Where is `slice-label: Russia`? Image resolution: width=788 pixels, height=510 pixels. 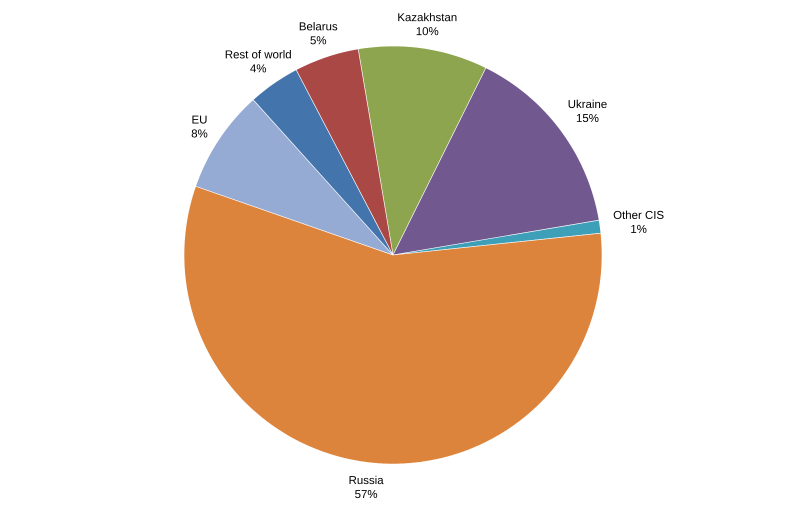 slice-label: Russia is located at coordinates (367, 480).